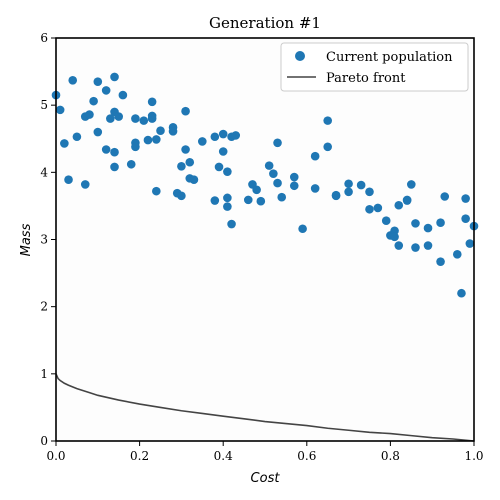  I want to click on y-tick-label: 6, so click(44, 38).